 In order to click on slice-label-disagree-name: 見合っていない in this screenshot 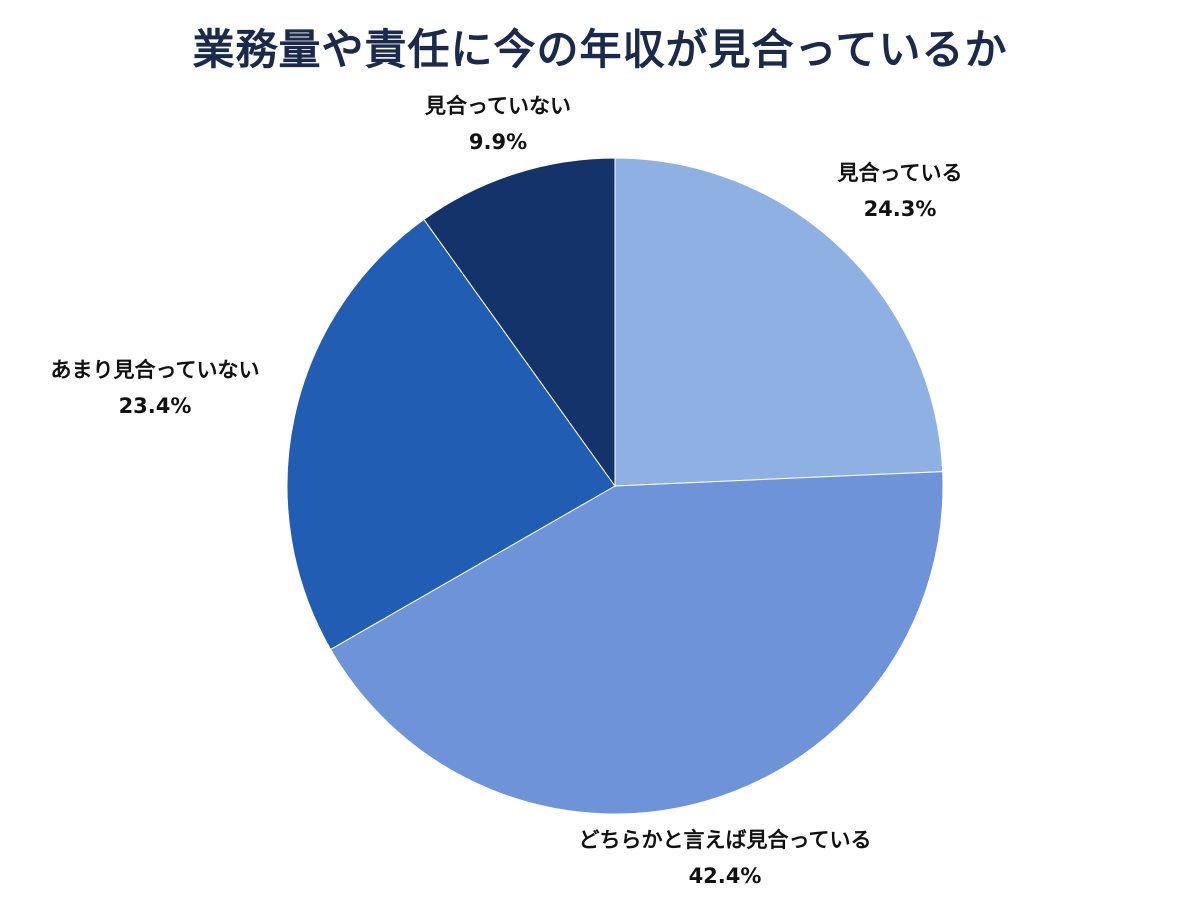, I will do `click(498, 106)`.